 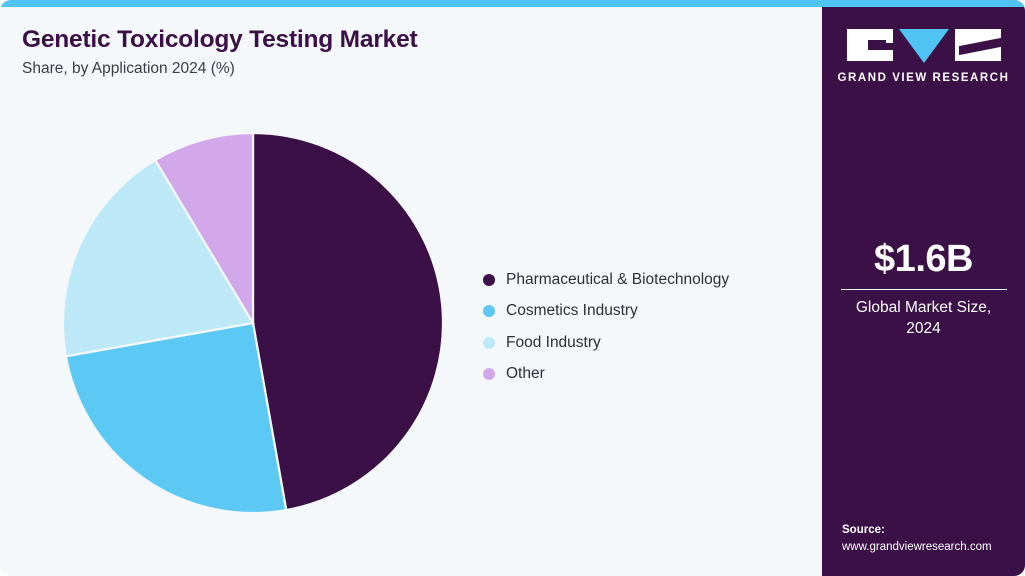 I want to click on page-subtitle: Share, by Application 2024 (%), so click(x=128, y=68).